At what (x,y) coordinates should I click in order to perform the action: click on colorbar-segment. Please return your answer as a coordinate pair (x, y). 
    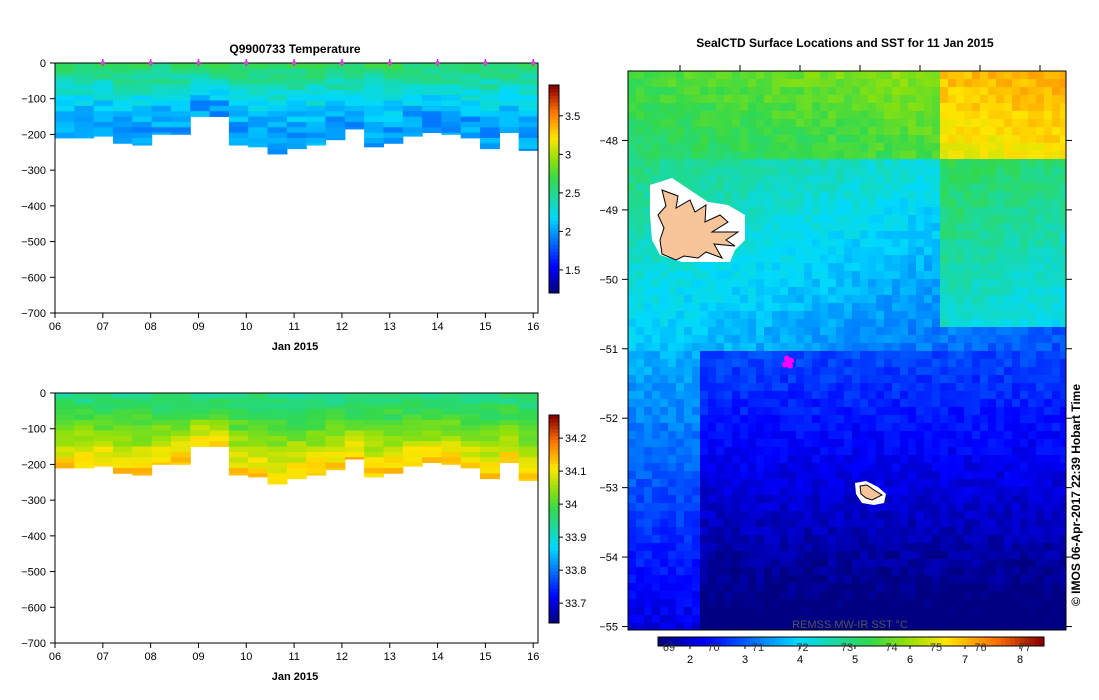
    Looking at the image, I should click on (554, 90).